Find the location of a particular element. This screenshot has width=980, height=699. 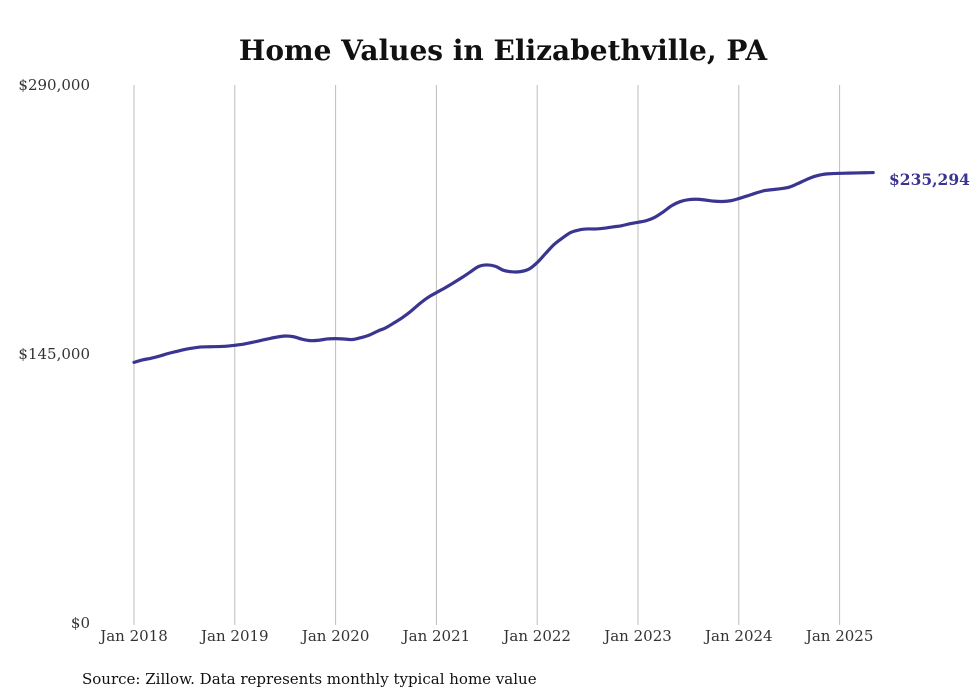

y-tick-label: $0 is located at coordinates (80, 623).